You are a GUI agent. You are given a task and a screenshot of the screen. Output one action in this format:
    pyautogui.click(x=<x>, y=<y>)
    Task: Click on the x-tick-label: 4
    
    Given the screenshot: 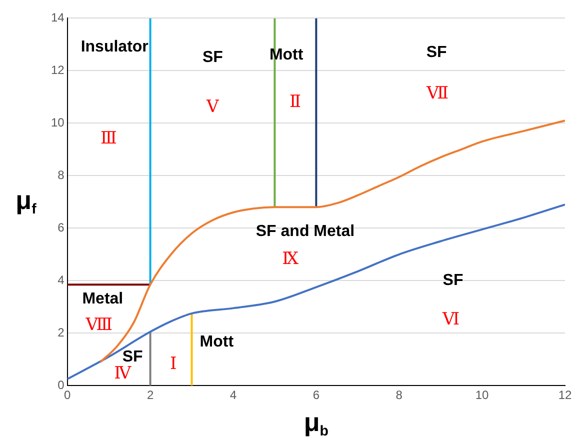 What is the action you would take?
    pyautogui.click(x=233, y=395)
    